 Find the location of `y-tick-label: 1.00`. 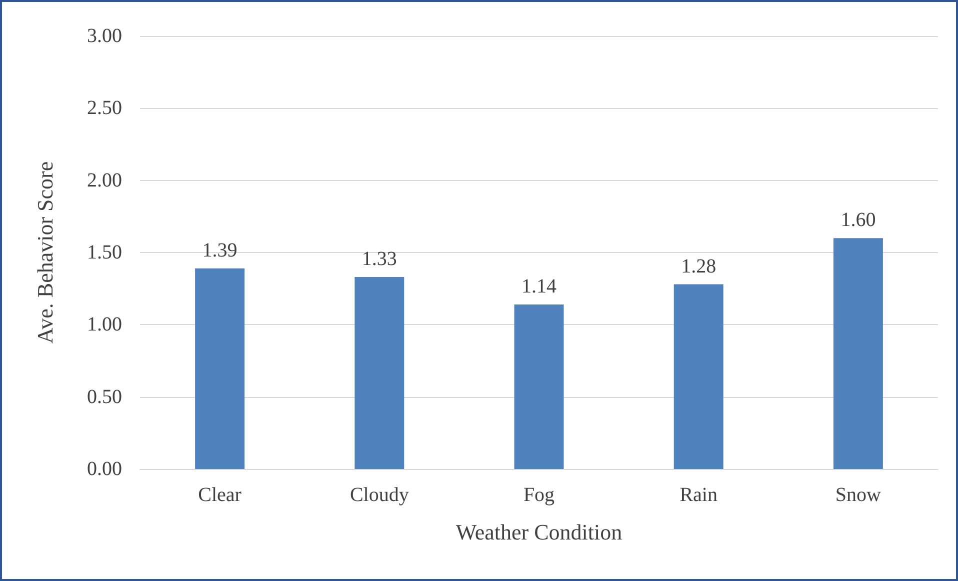

y-tick-label: 1.00 is located at coordinates (104, 325).